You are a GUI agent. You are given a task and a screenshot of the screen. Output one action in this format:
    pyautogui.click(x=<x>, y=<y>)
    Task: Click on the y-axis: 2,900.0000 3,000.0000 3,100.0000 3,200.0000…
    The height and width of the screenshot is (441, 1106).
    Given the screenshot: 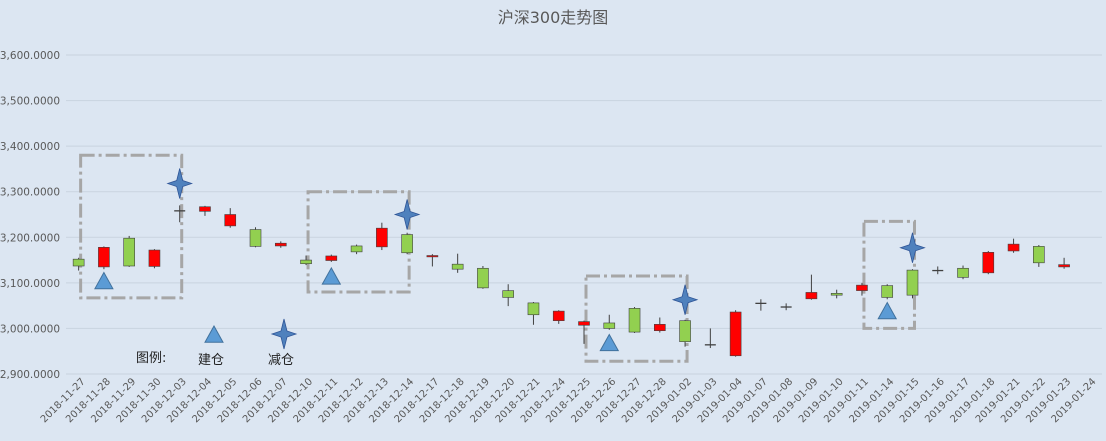 What is the action you would take?
    pyautogui.click(x=30, y=215)
    